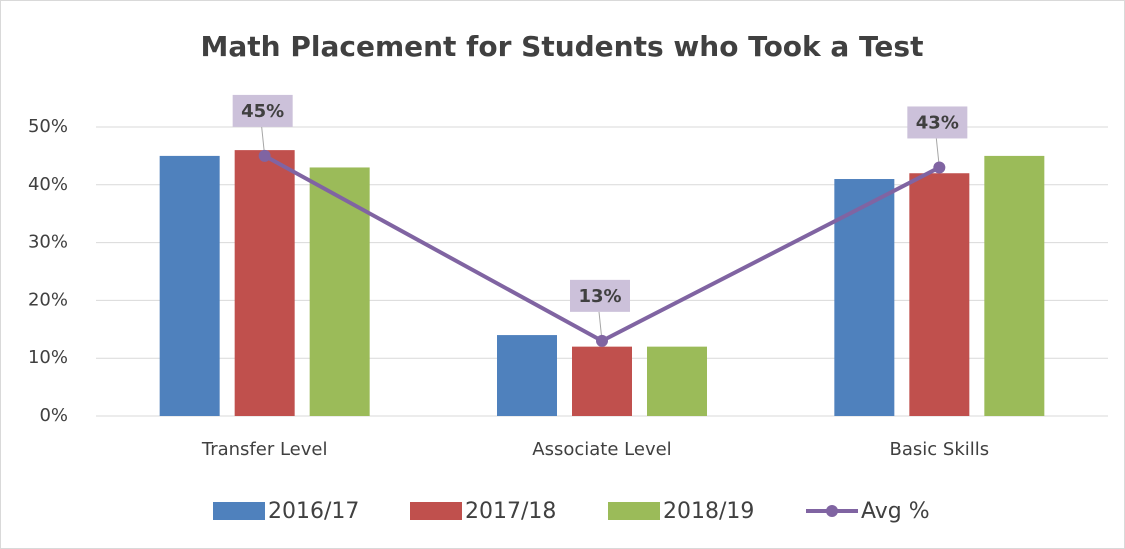  What do you see at coordinates (895, 511) in the screenshot?
I see `legend-label: Avg %` at bounding box center [895, 511].